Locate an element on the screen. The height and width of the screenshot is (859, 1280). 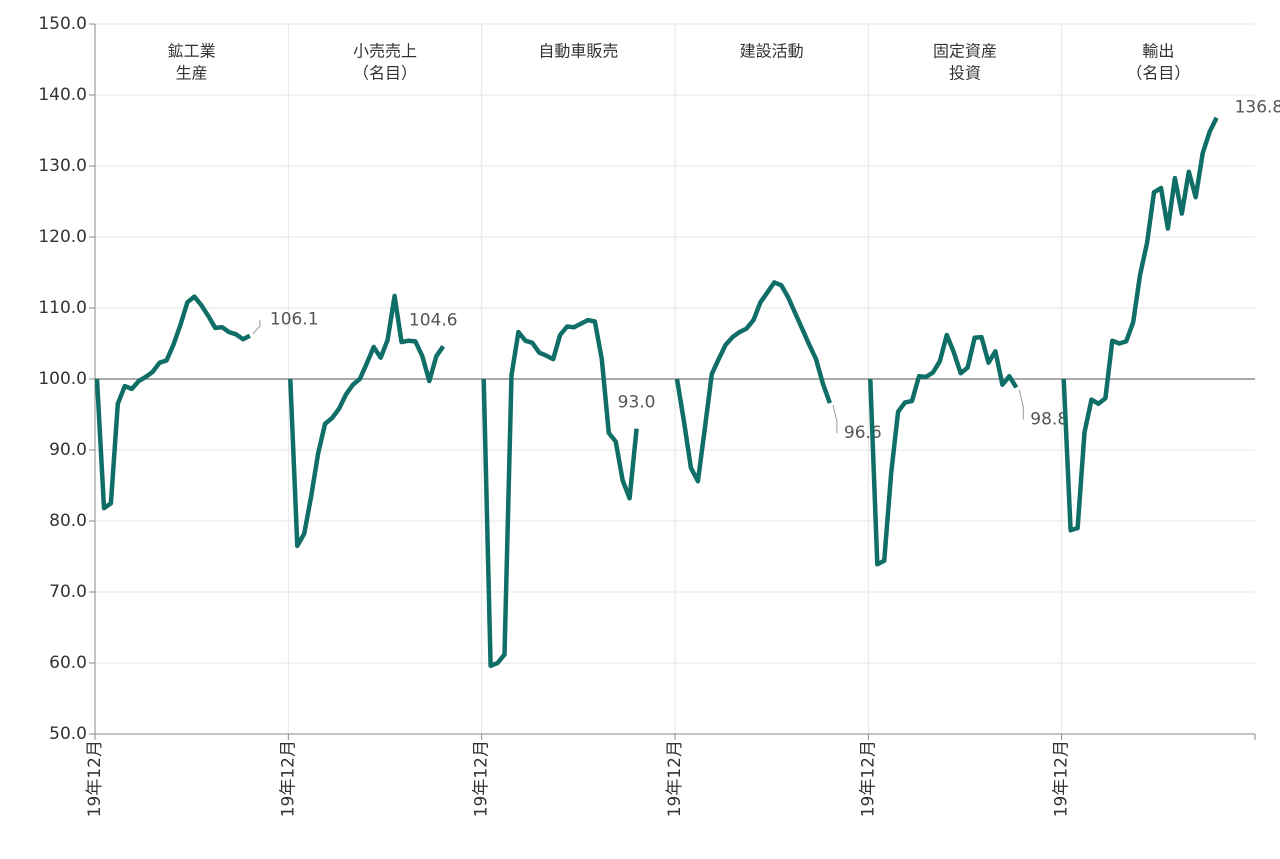
y-tick-label: 90.0 is located at coordinates (68, 450).